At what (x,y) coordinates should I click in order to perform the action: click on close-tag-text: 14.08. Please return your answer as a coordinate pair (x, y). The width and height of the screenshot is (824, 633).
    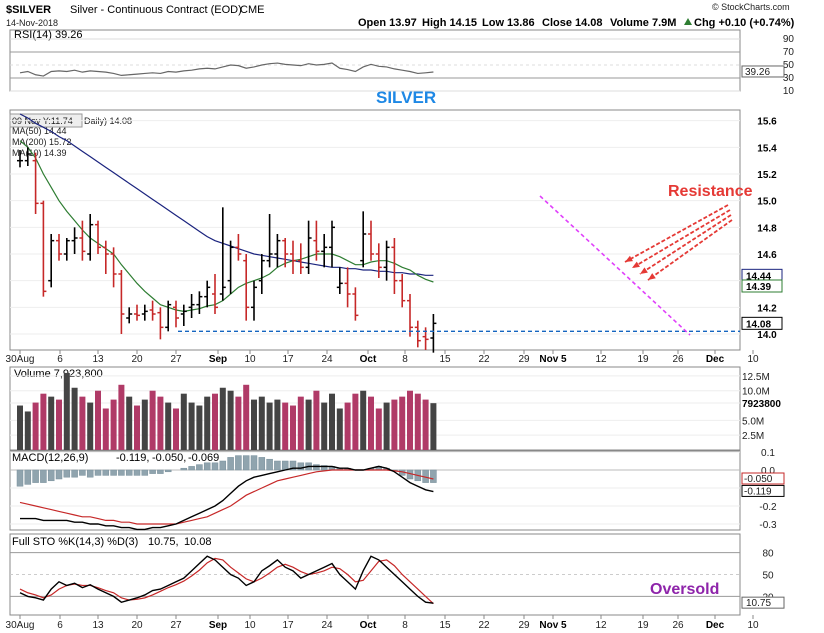
    Looking at the image, I should click on (758, 324).